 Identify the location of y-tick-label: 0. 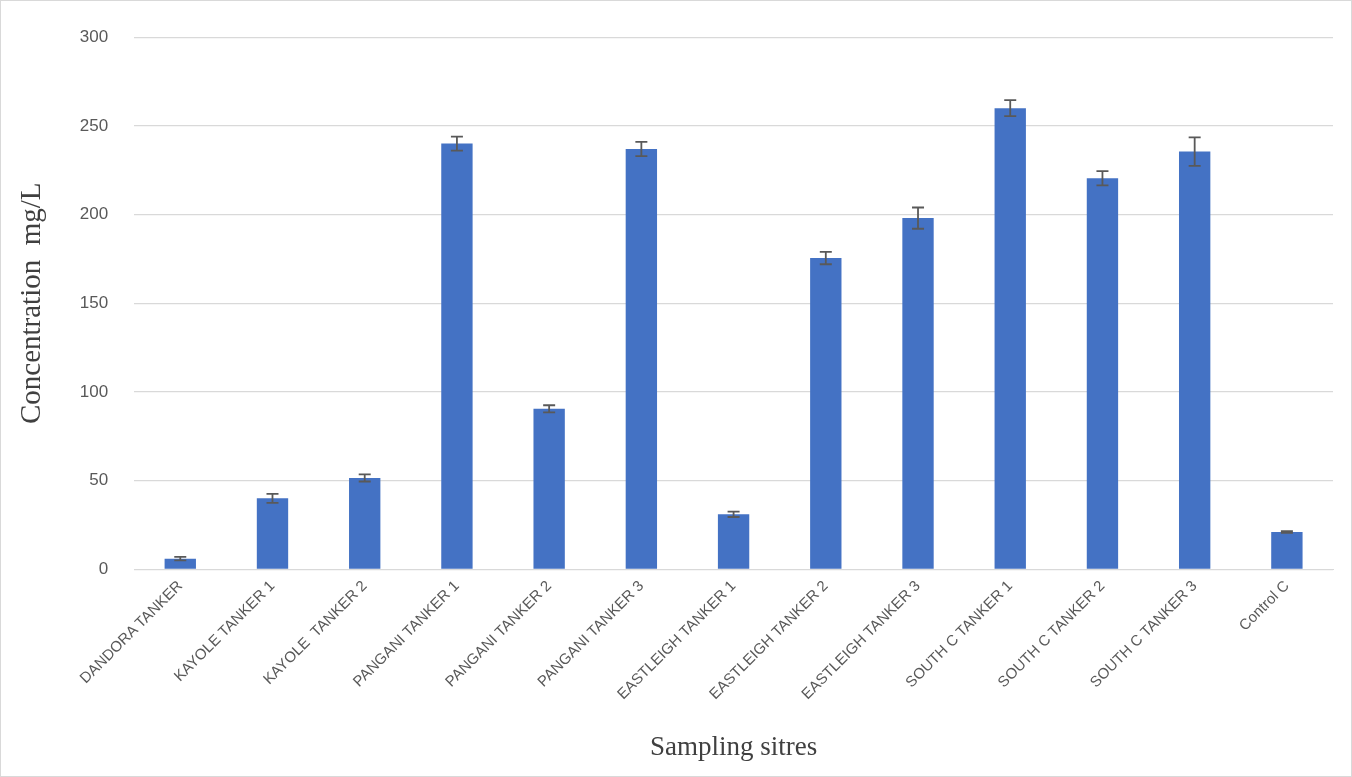
(103, 568).